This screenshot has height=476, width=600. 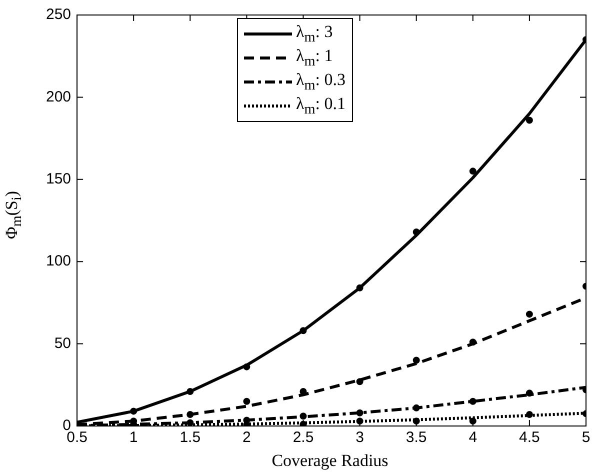 I want to click on x-tick-label: 1.5, so click(x=190, y=437).